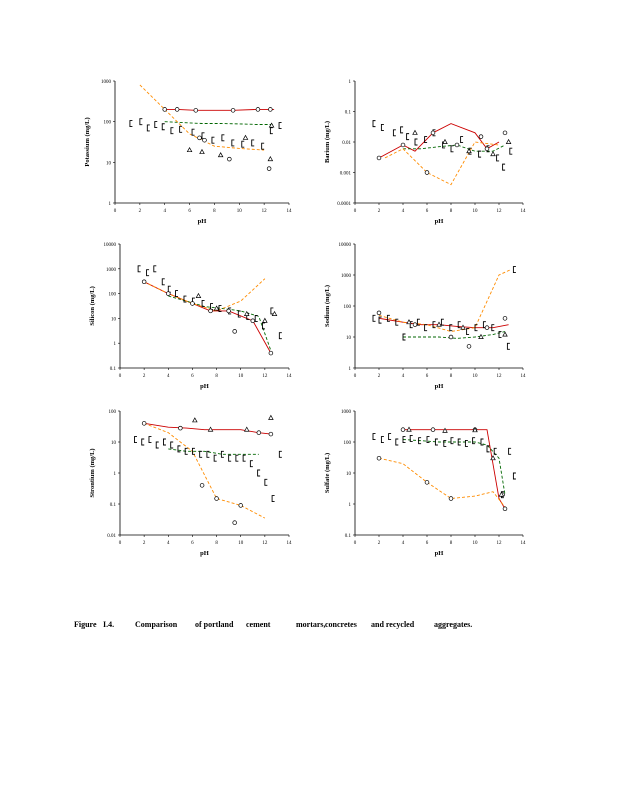 This screenshot has height=800, width=618. Describe the element at coordinates (349, 474) in the screenshot. I see `y-tick-label: 10` at that location.